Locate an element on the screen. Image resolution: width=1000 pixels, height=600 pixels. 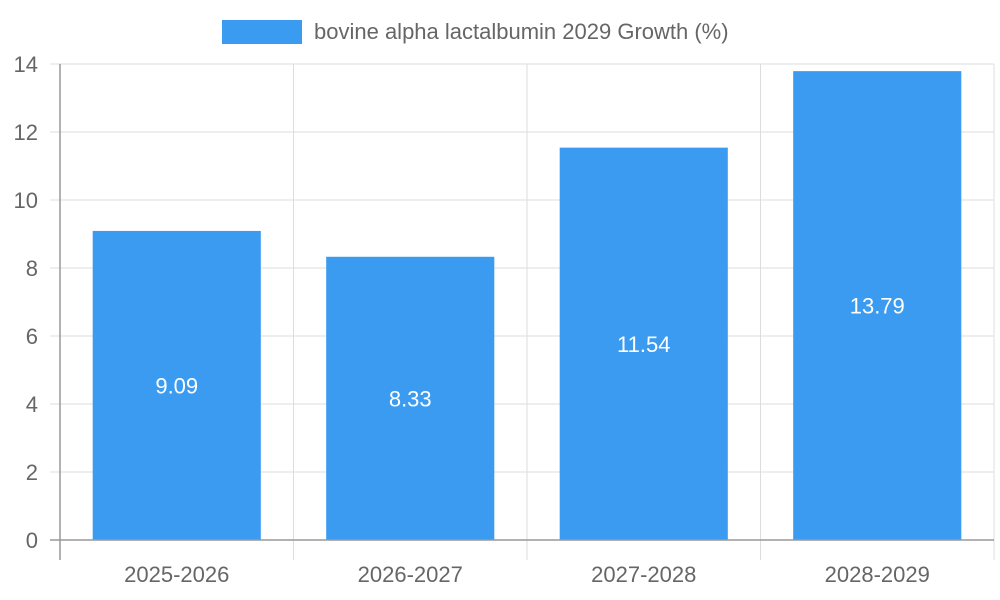
bar-data-label: 8.33 is located at coordinates (410, 398).